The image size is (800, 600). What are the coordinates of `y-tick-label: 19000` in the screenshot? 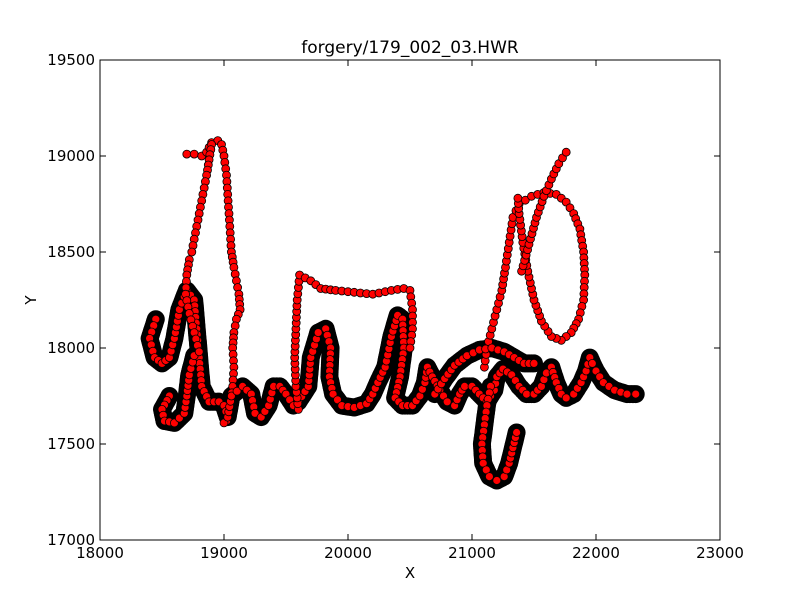 It's located at (71, 156).